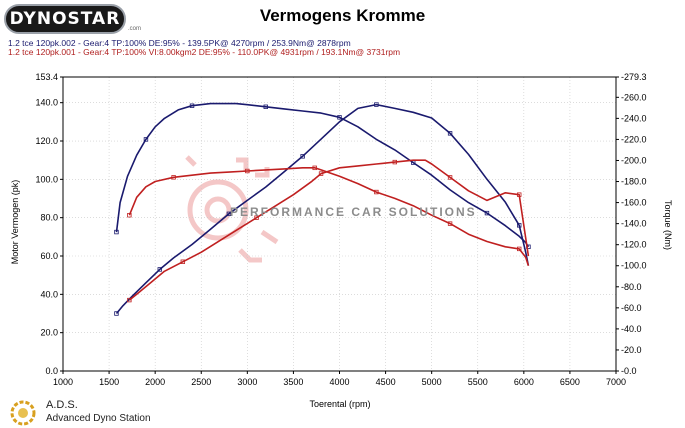  I want to click on watermark-text: PERFORMANCE CAR SOLUTIONS, so click(353, 212).